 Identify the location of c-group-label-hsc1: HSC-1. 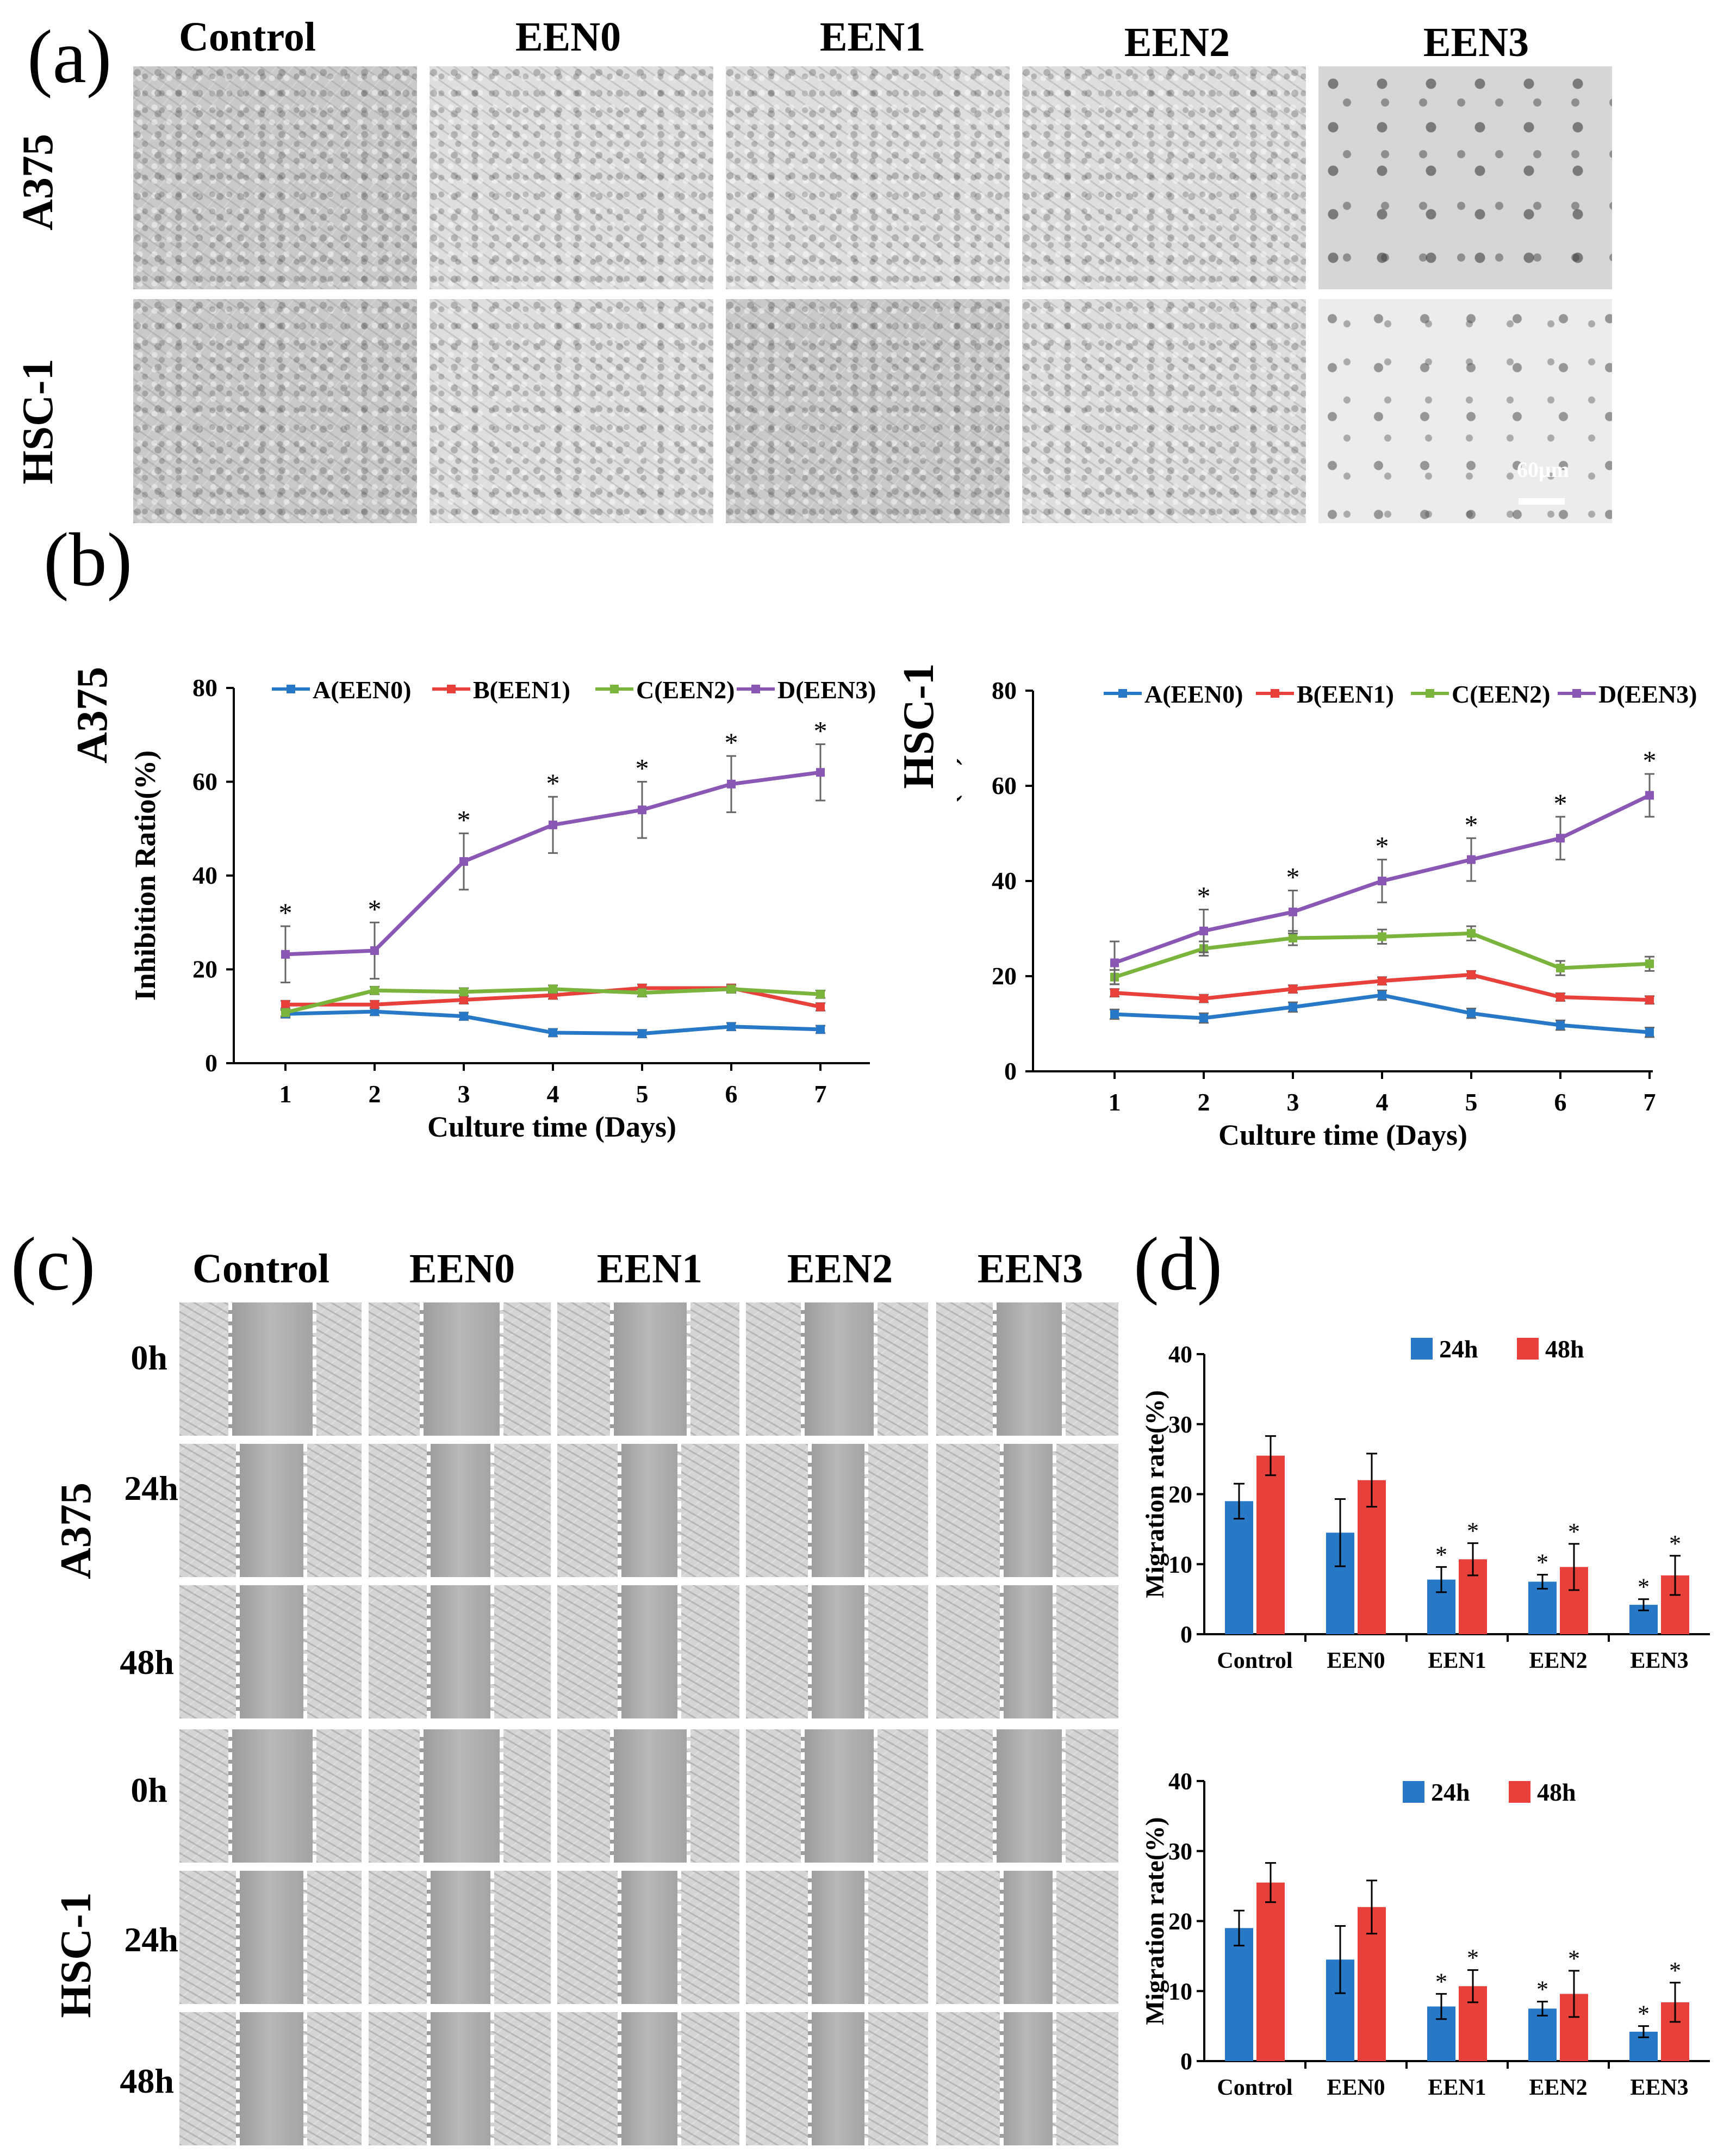
(76, 1955).